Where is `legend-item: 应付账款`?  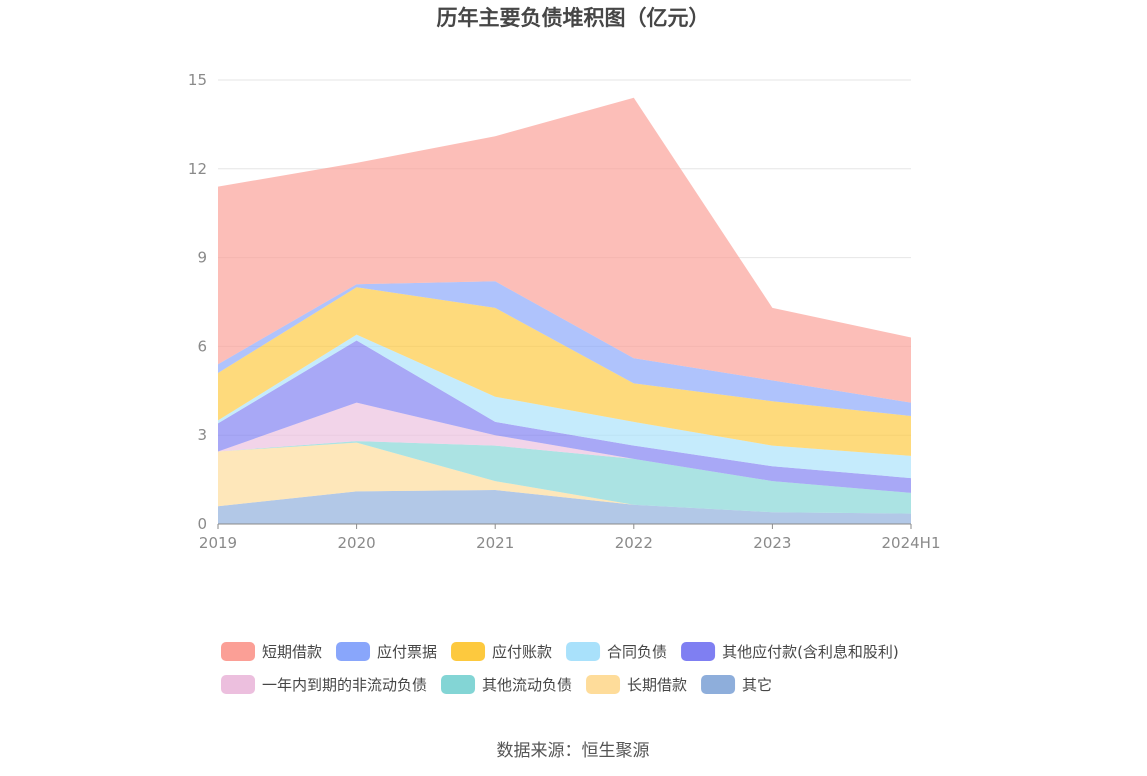
legend-item: 应付账款 is located at coordinates (501, 651).